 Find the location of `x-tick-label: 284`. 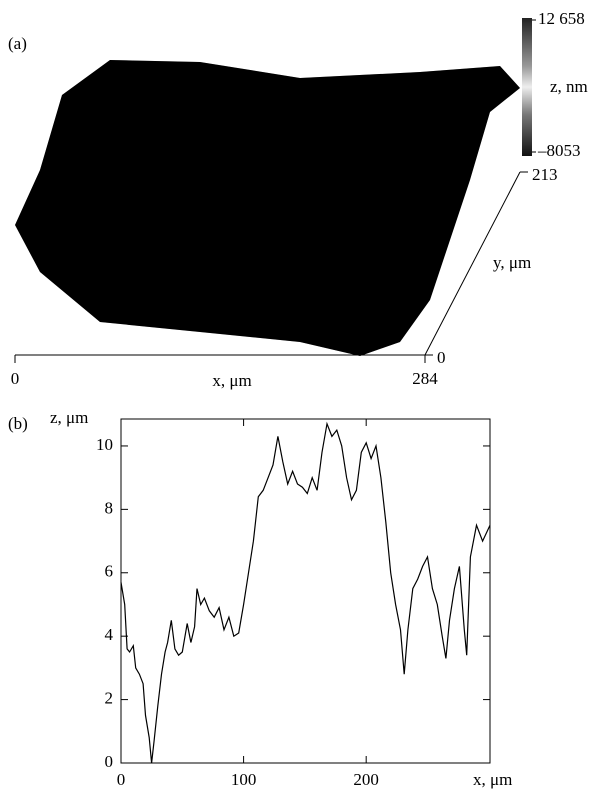

x-tick-label: 284 is located at coordinates (425, 378).